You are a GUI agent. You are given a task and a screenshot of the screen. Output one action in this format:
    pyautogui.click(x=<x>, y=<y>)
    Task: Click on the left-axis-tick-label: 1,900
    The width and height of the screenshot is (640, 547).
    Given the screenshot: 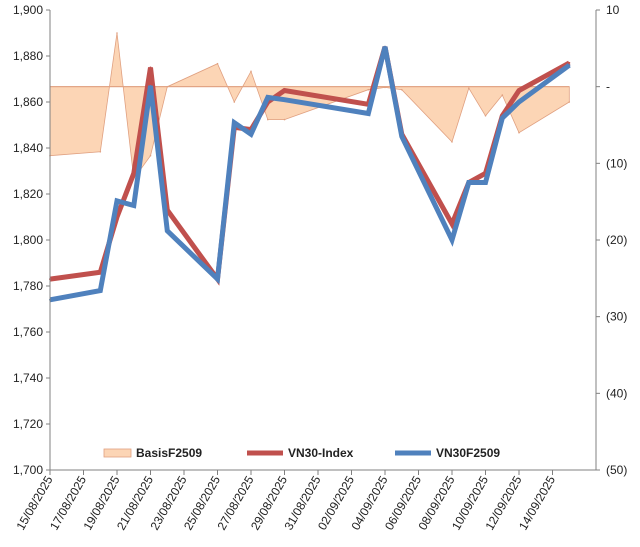 What is the action you would take?
    pyautogui.click(x=28, y=10)
    